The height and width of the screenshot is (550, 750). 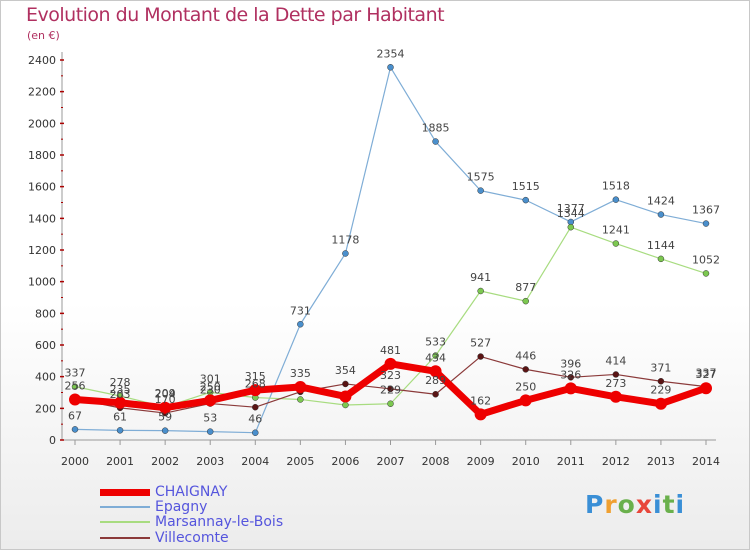 I want to click on legend-label: Marsannay-le-Bois, so click(x=219, y=522).